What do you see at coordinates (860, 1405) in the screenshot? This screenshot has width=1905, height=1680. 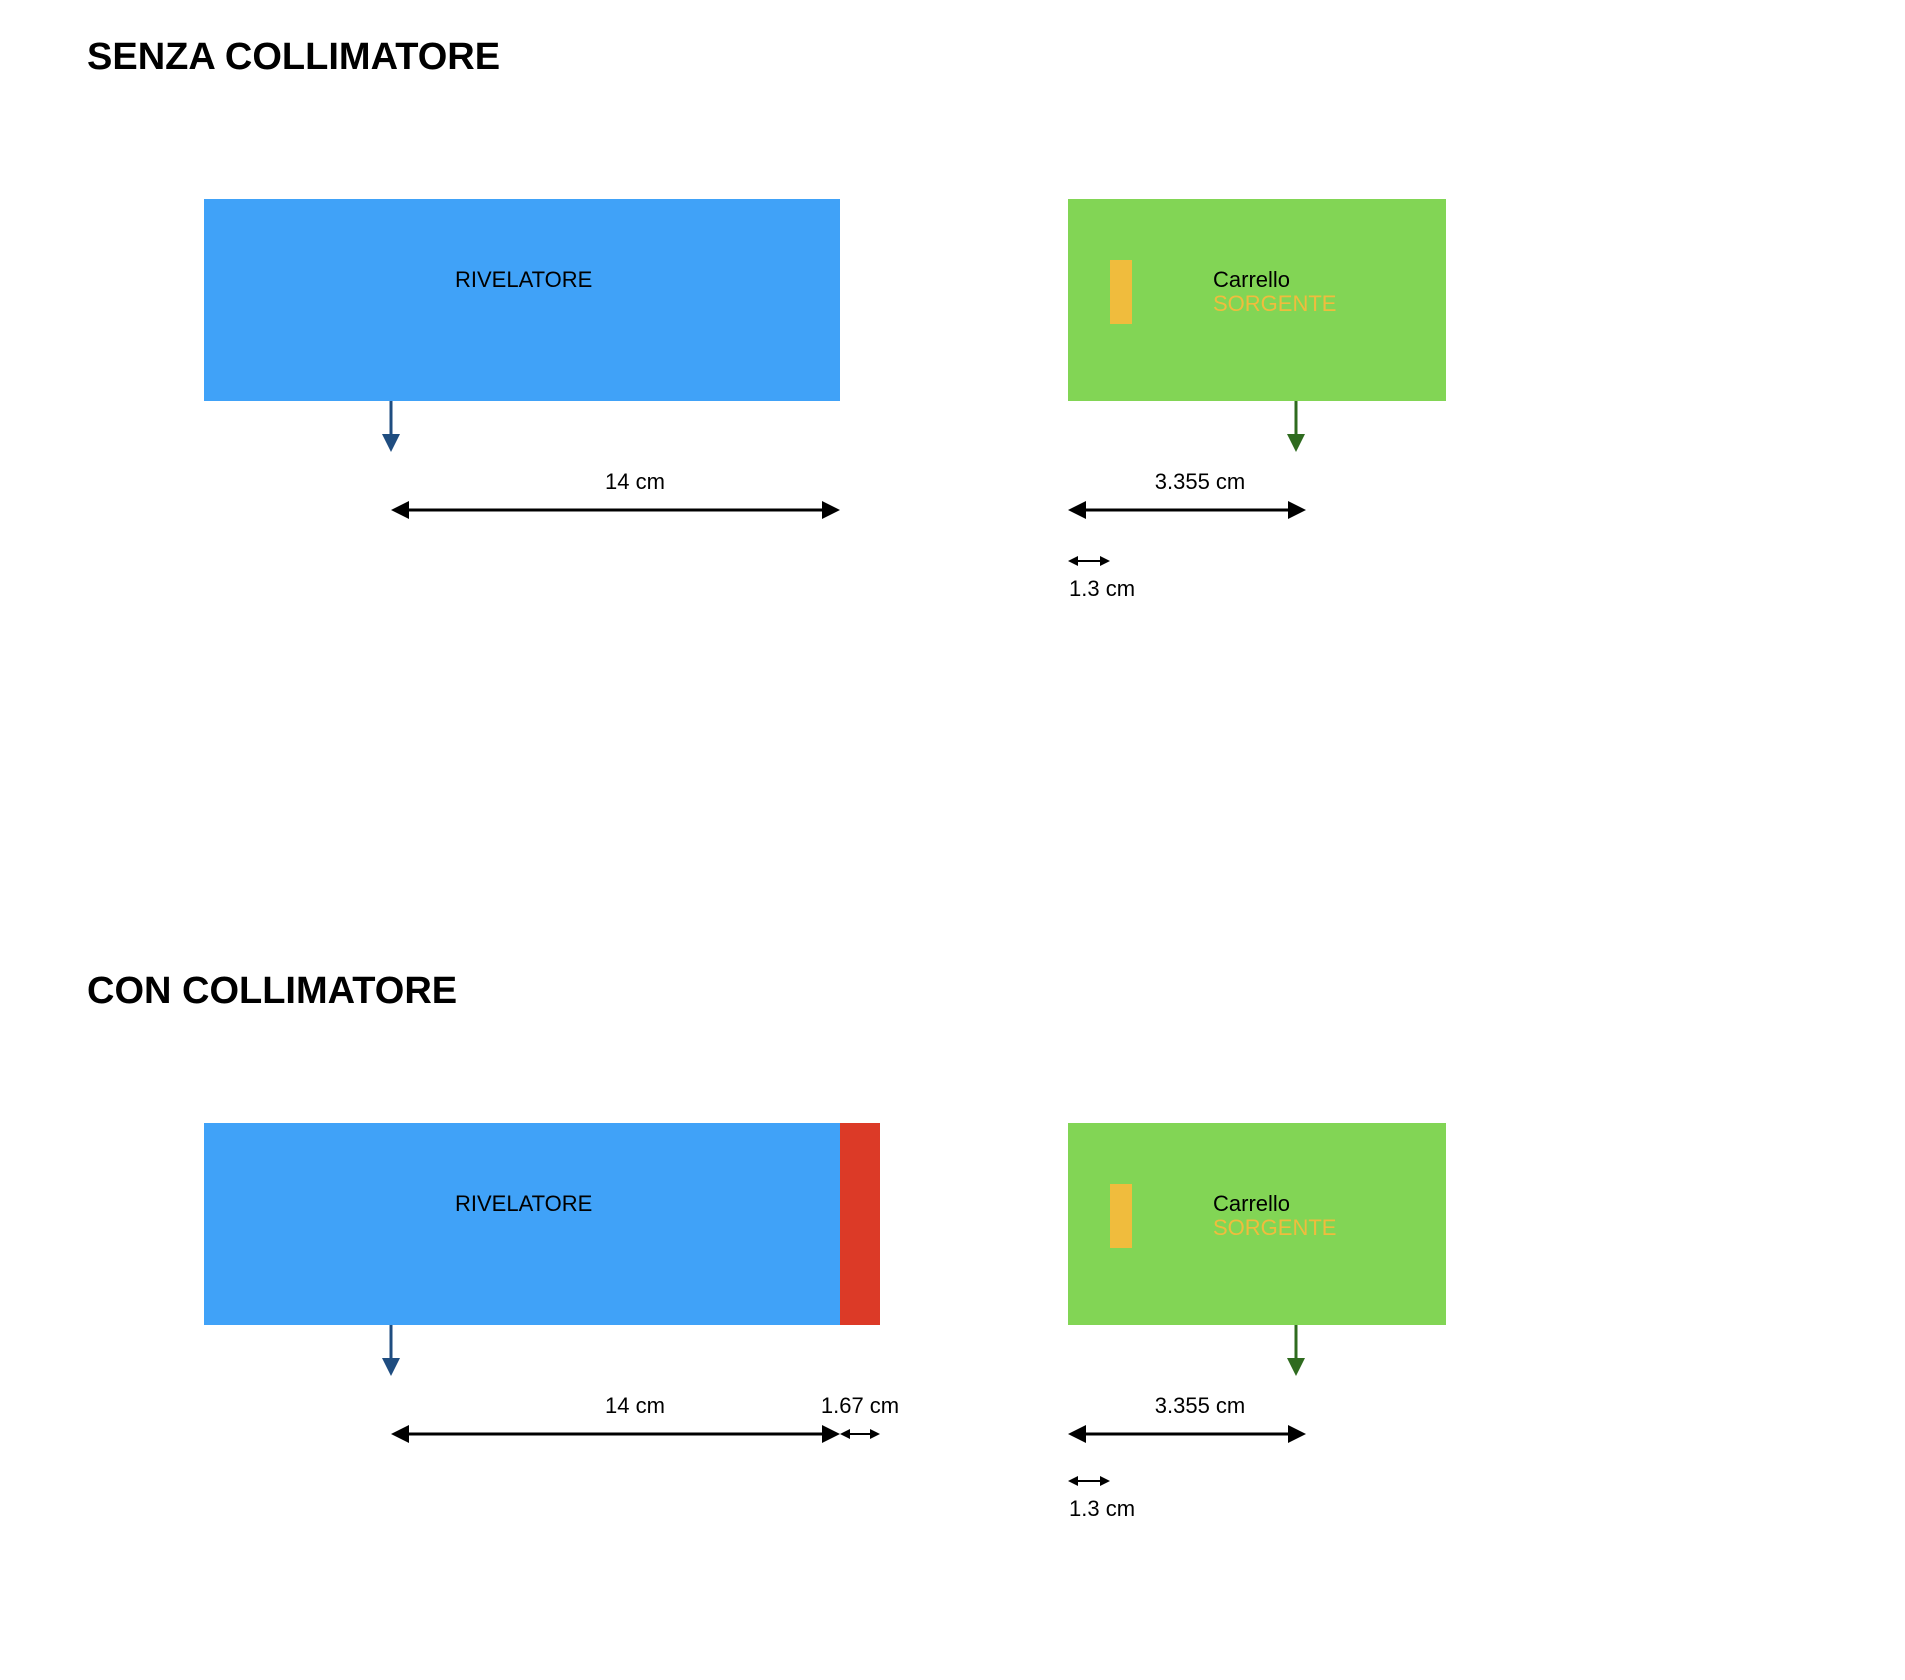 I see `collimator-length-label: 1.67 cm` at bounding box center [860, 1405].